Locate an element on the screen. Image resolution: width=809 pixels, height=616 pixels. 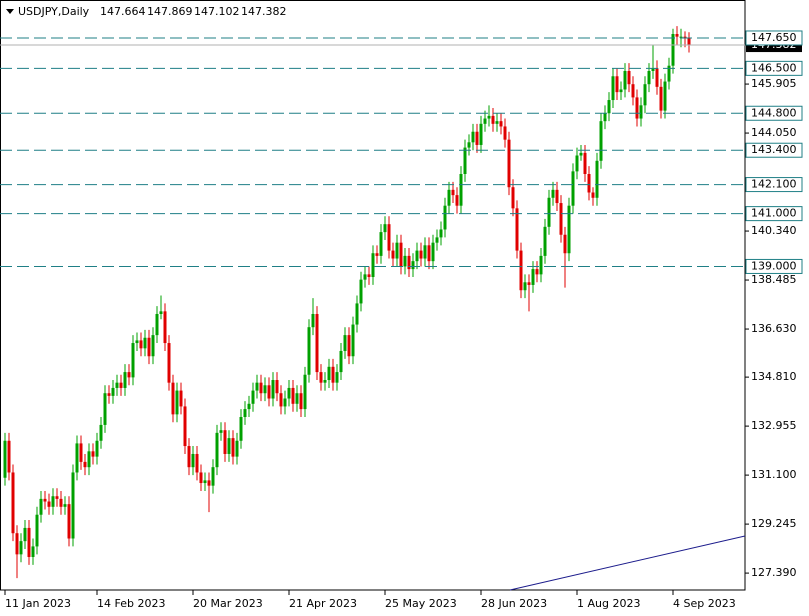
y-tick-label: 136.630 is located at coordinates (774, 328).